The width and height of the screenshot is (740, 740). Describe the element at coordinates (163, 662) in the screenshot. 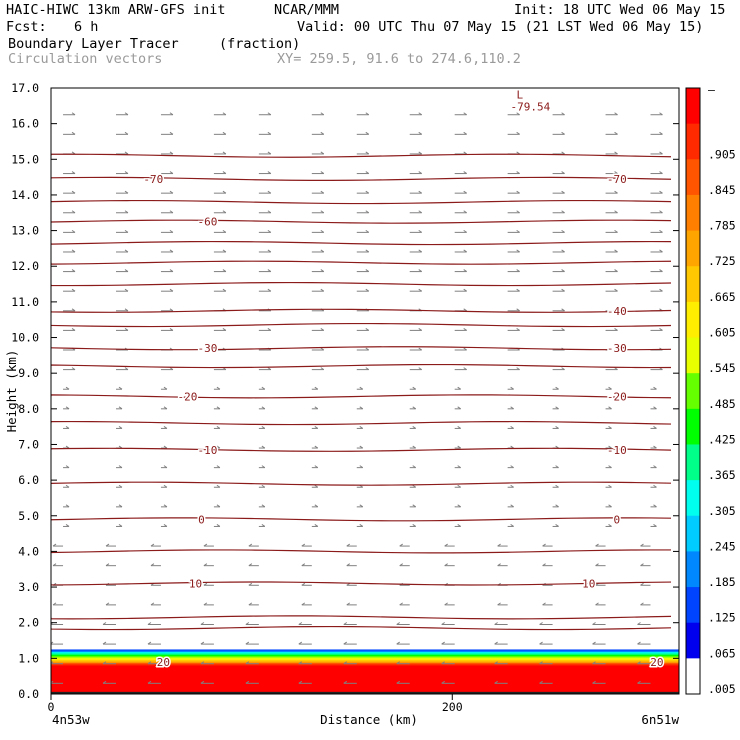

I see `contour-label: 20` at that location.